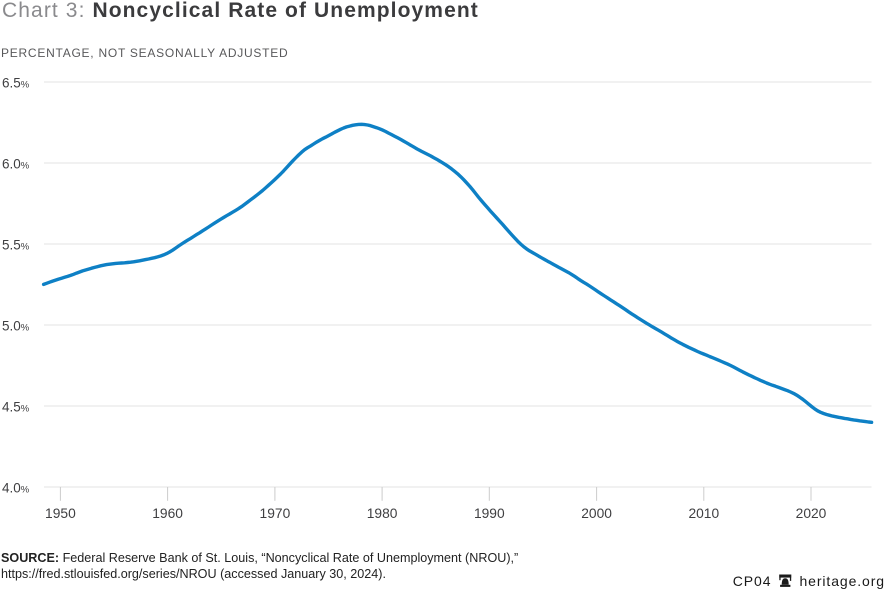 Image resolution: width=884 pixels, height=589 pixels. What do you see at coordinates (703, 513) in the screenshot?
I see `svg-text: 2010` at bounding box center [703, 513].